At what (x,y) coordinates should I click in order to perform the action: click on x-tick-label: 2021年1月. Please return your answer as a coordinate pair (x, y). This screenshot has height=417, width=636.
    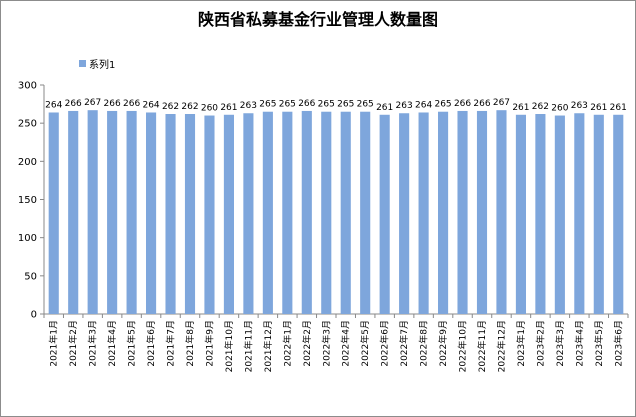
    Looking at the image, I should click on (54, 343).